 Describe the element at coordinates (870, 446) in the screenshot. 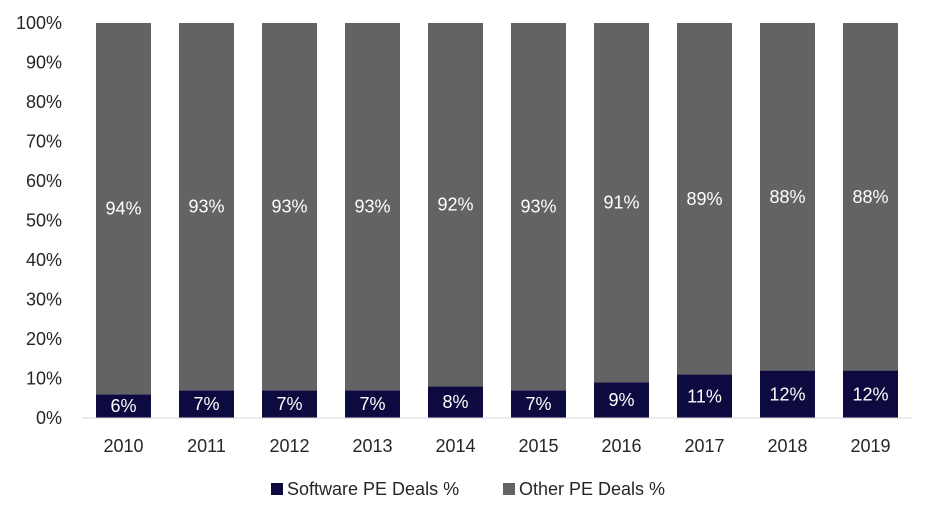

I see `x-tick-label: 2019` at that location.